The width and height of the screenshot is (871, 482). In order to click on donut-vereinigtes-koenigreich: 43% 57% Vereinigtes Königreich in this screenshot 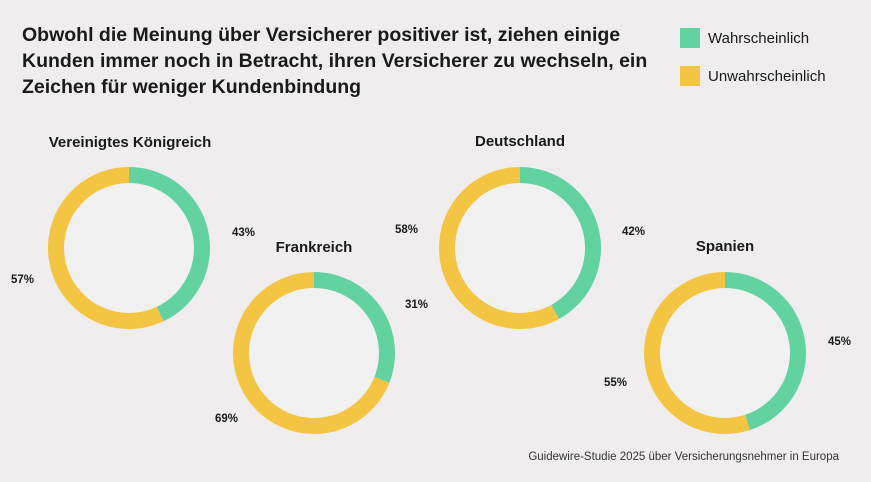, I will do `click(133, 231)`.